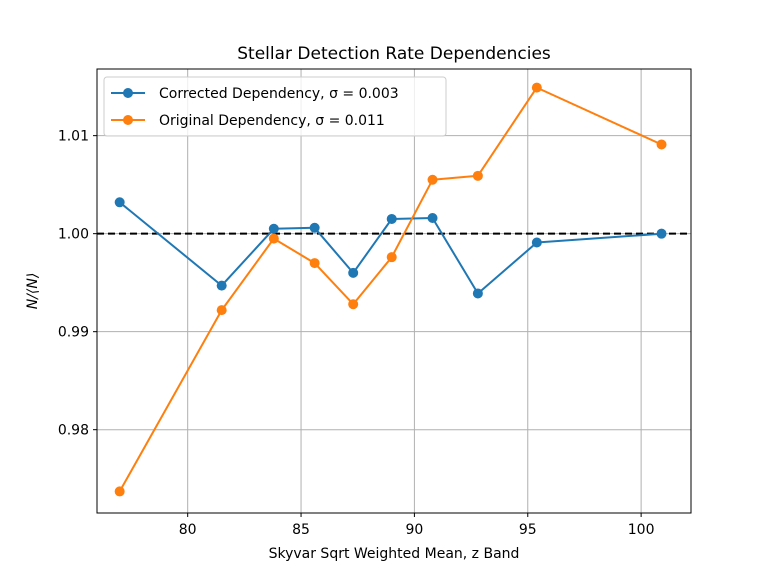 This screenshot has height=576, width=768. I want to click on legend-swatch-marker-corrected, so click(128, 93).